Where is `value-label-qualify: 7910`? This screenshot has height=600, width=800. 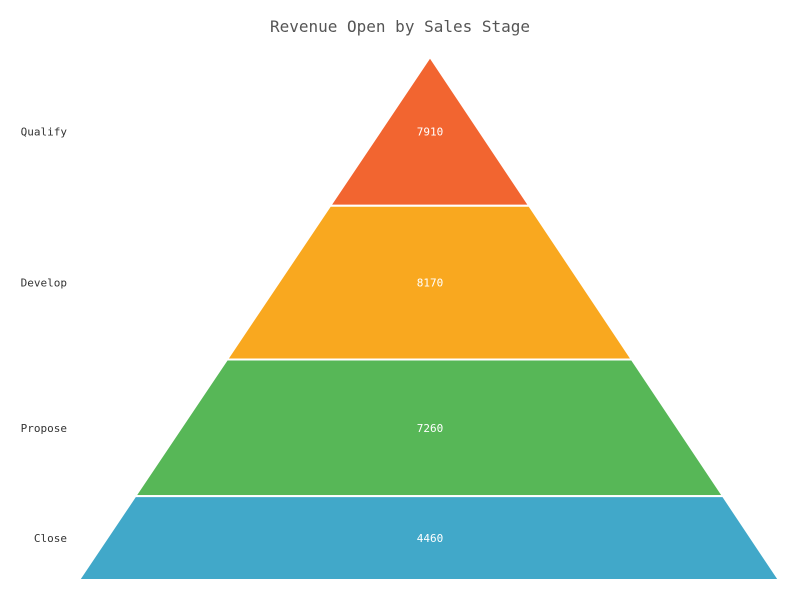
value-label-qualify: 7910 is located at coordinates (430, 131).